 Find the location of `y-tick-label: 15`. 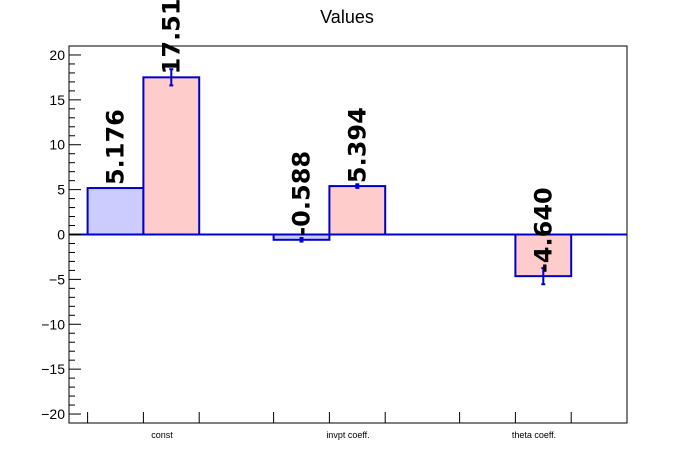

y-tick-label: 15 is located at coordinates (57, 100).